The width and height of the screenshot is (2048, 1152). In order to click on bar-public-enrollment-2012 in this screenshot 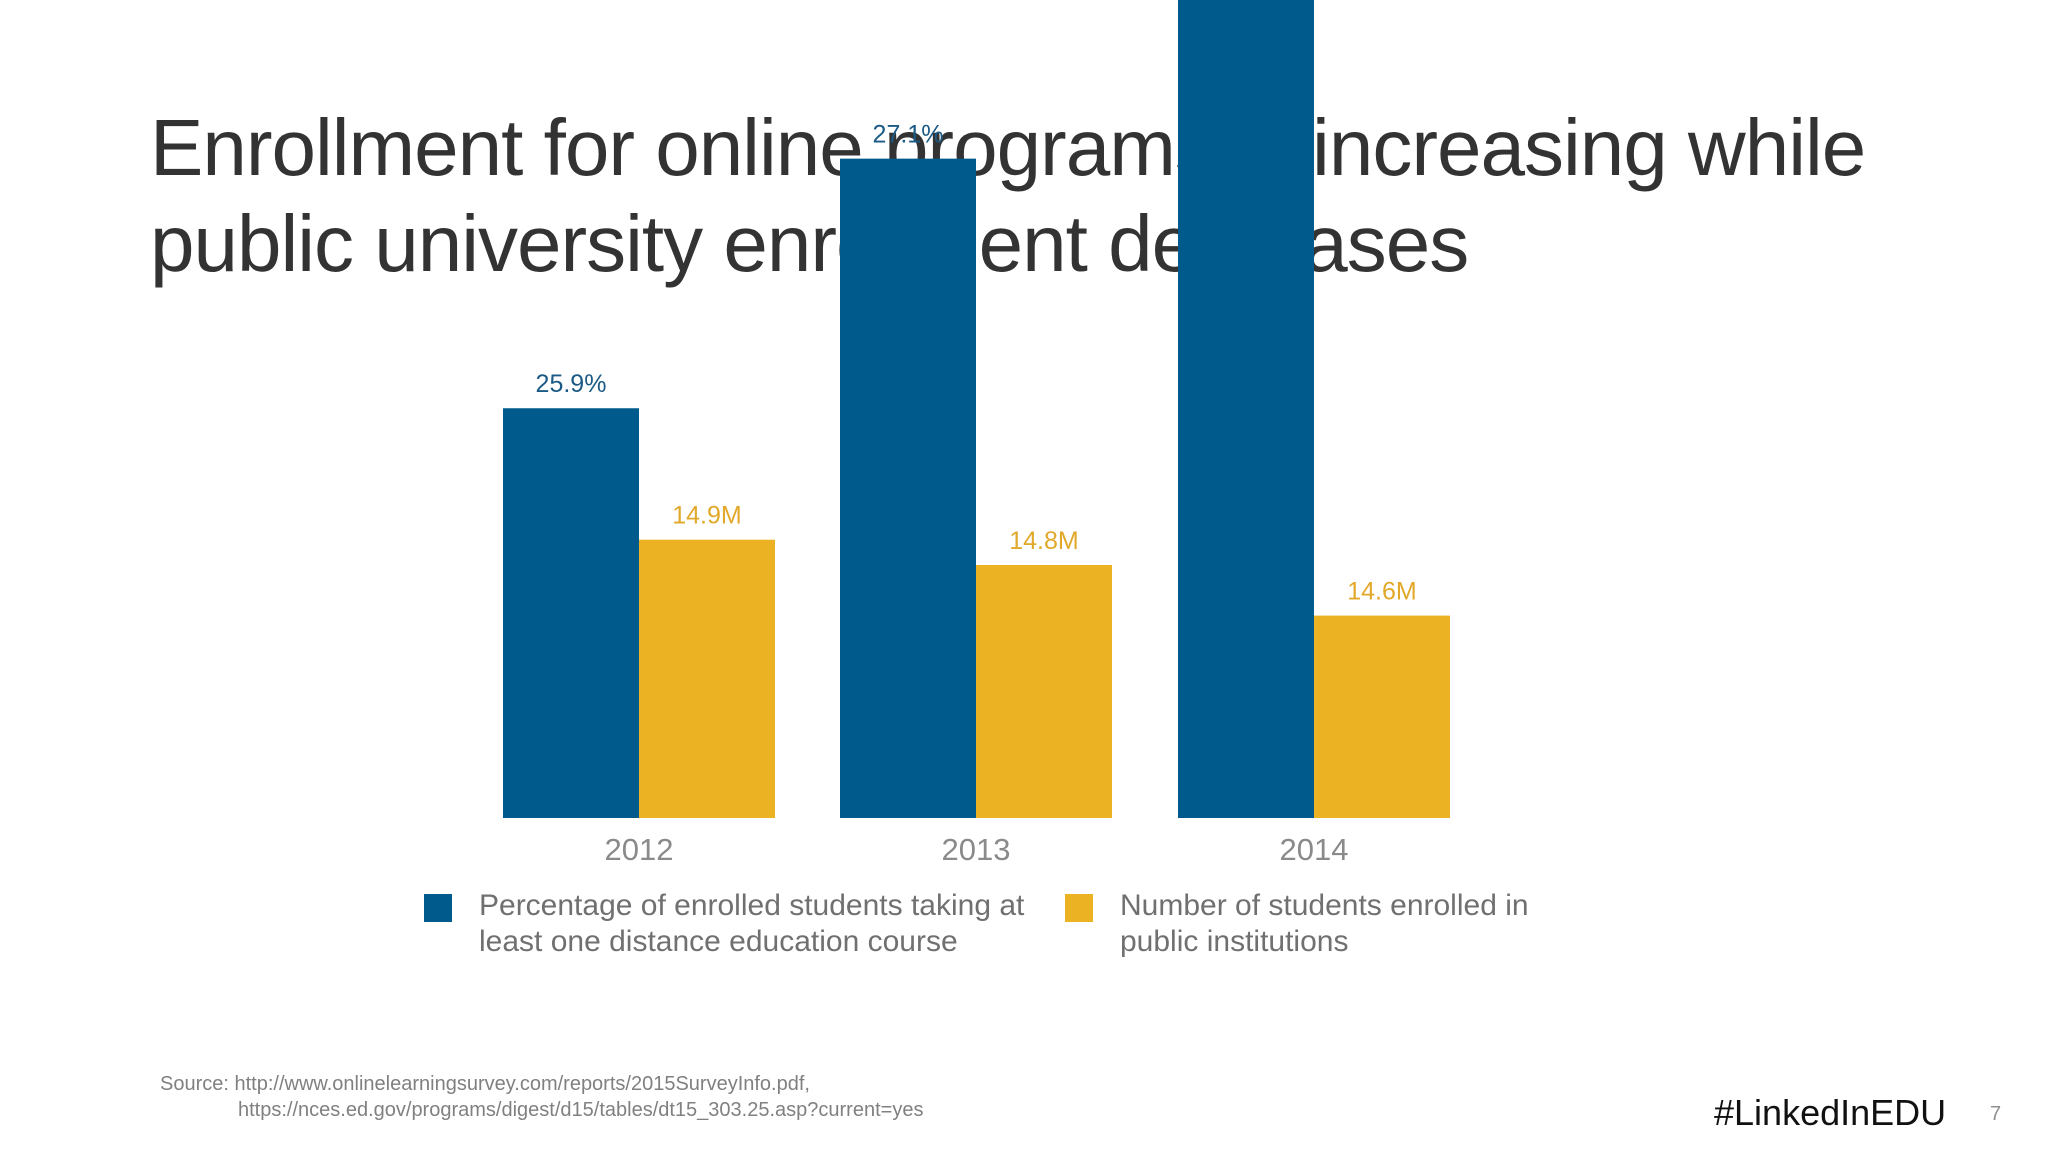, I will do `click(707, 678)`.